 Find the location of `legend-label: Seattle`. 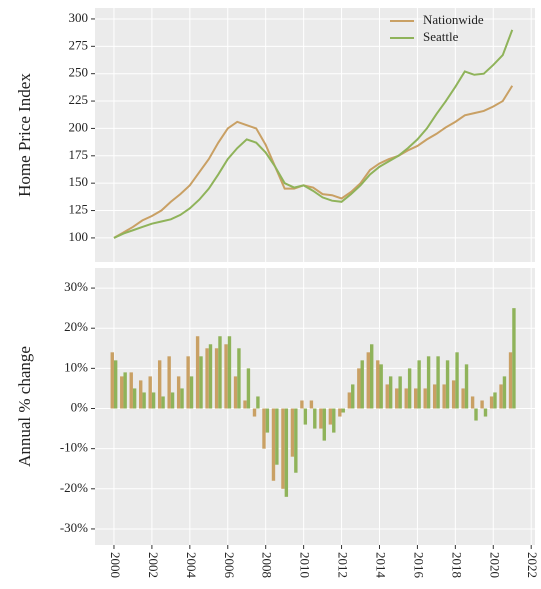

legend-label: Seattle is located at coordinates (441, 36).